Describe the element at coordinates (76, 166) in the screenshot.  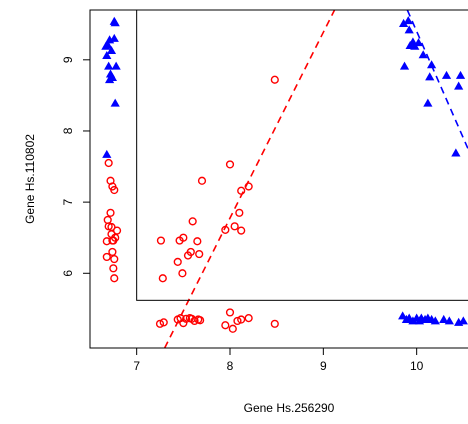
I see `y-axis: 6 7 8 9` at that location.